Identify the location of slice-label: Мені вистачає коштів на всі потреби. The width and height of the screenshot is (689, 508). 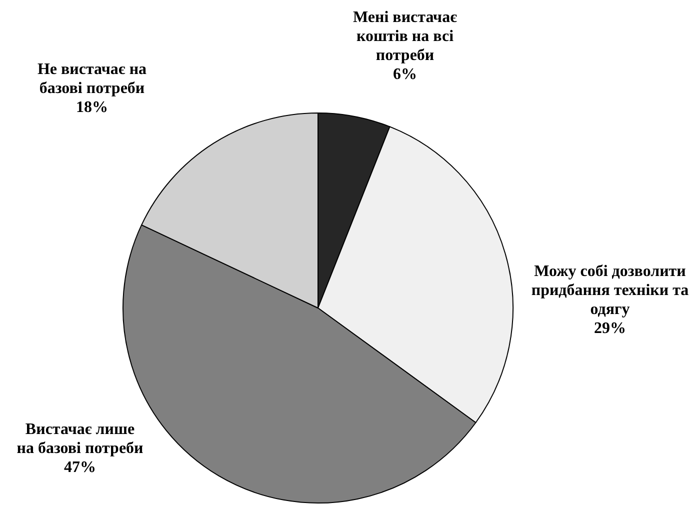
(405, 36).